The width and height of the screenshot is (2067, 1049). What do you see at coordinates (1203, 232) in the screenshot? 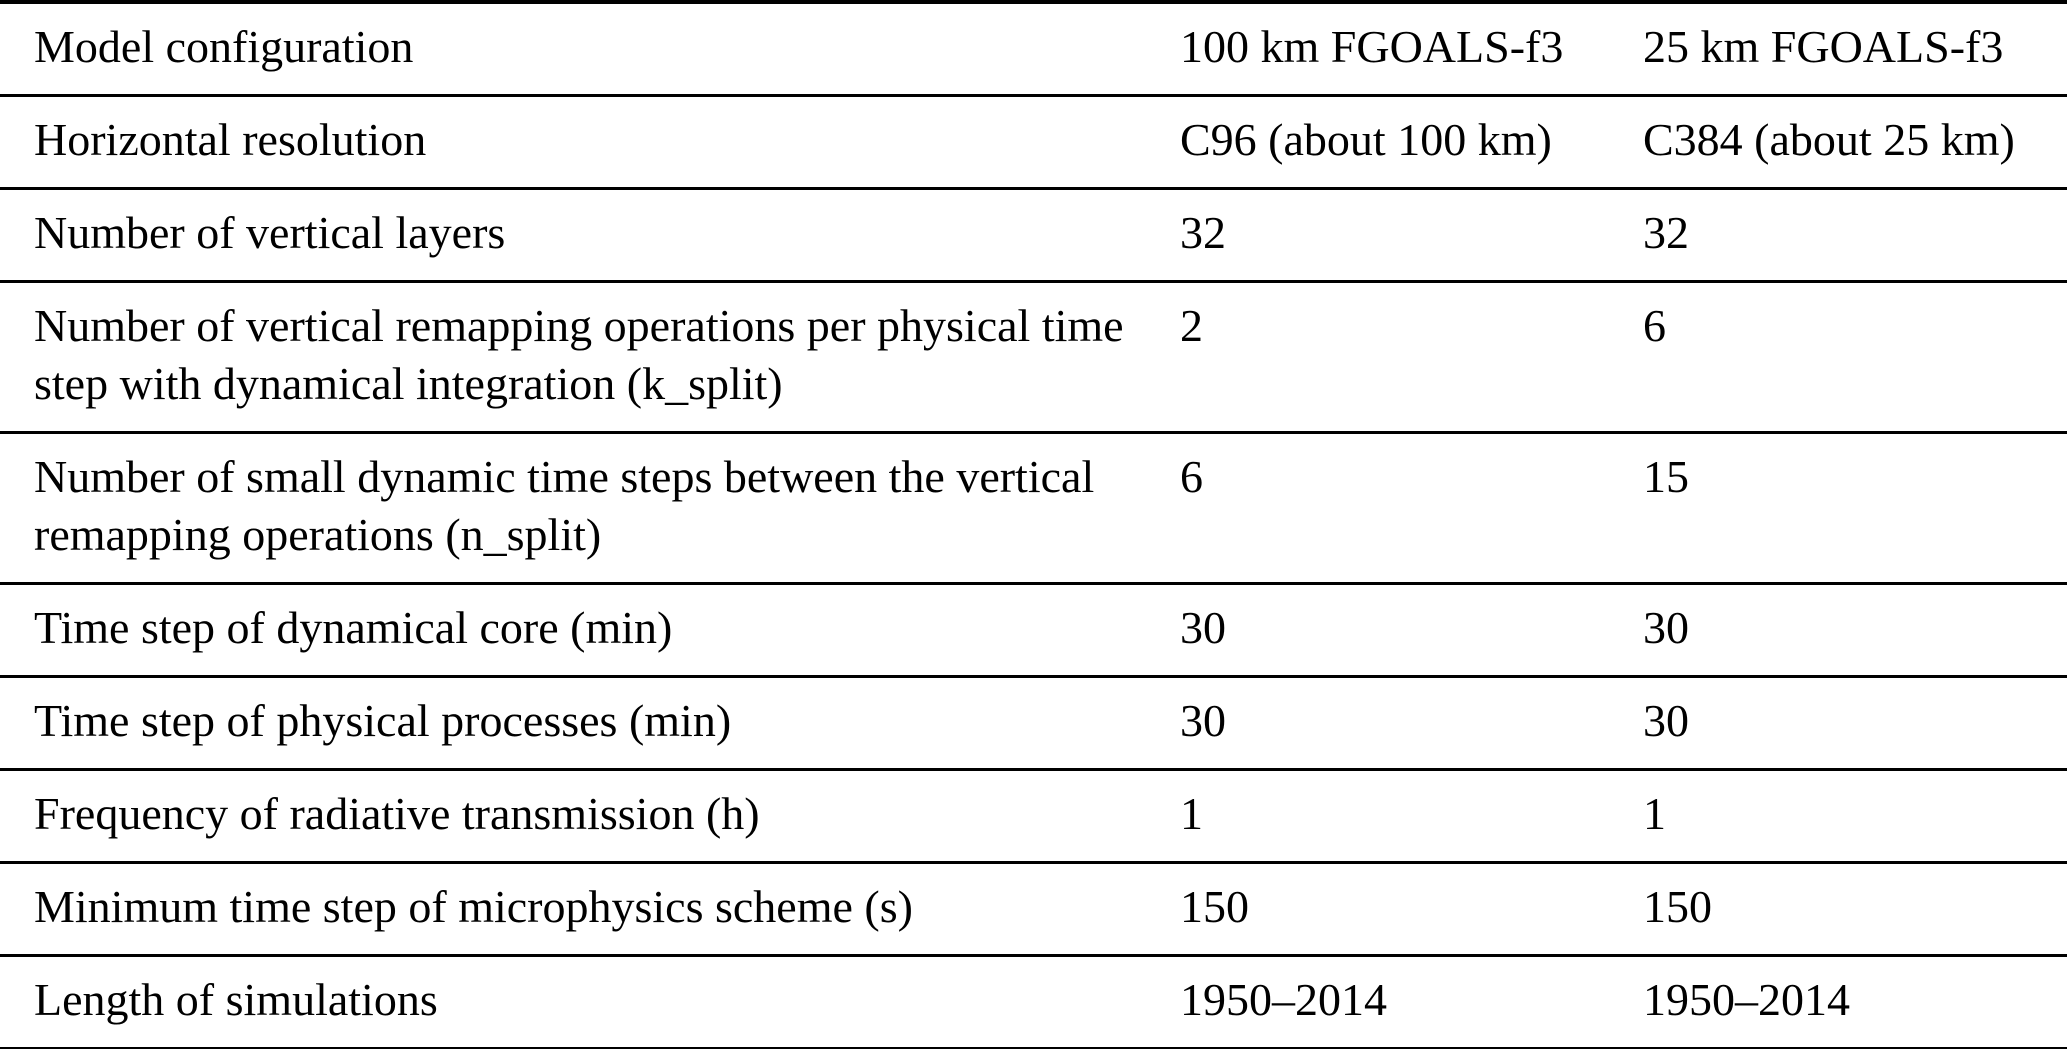
I see `value-100km: 32` at bounding box center [1203, 232].